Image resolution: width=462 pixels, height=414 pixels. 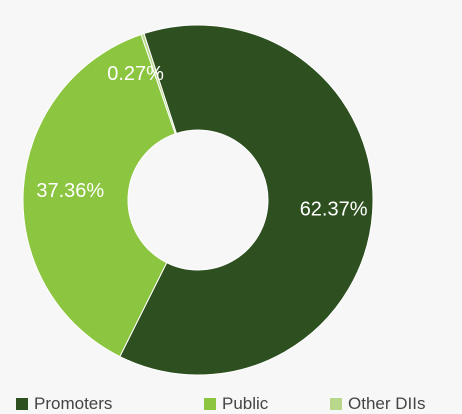 I want to click on legend-swatch-promoters, so click(x=22, y=404).